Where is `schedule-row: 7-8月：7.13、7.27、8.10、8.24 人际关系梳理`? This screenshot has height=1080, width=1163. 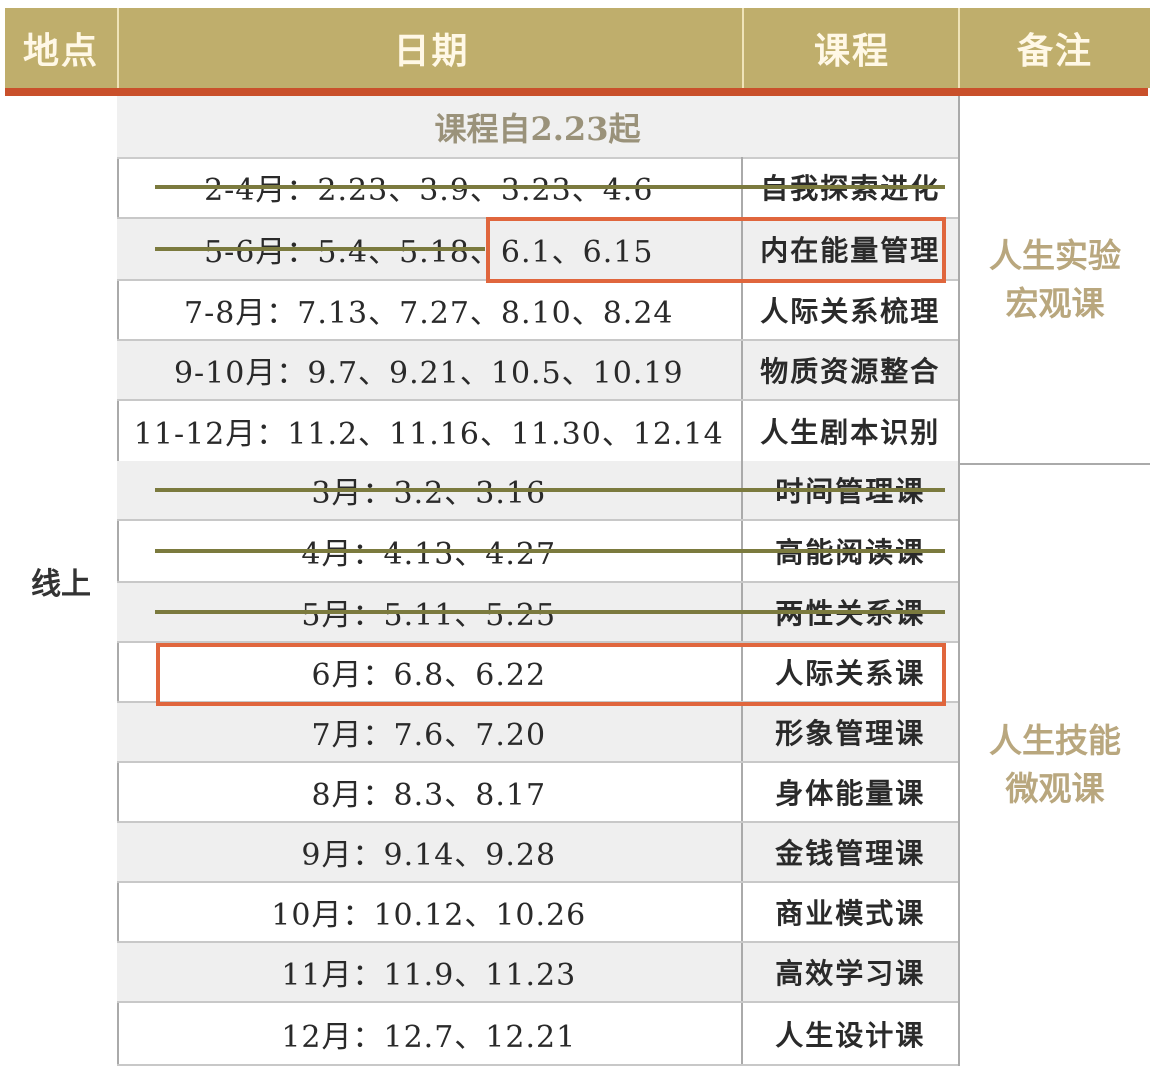
schedule-row: 7-8月：7.13、7.27、8.10、8.24 人际关系梳理 is located at coordinates (537, 311).